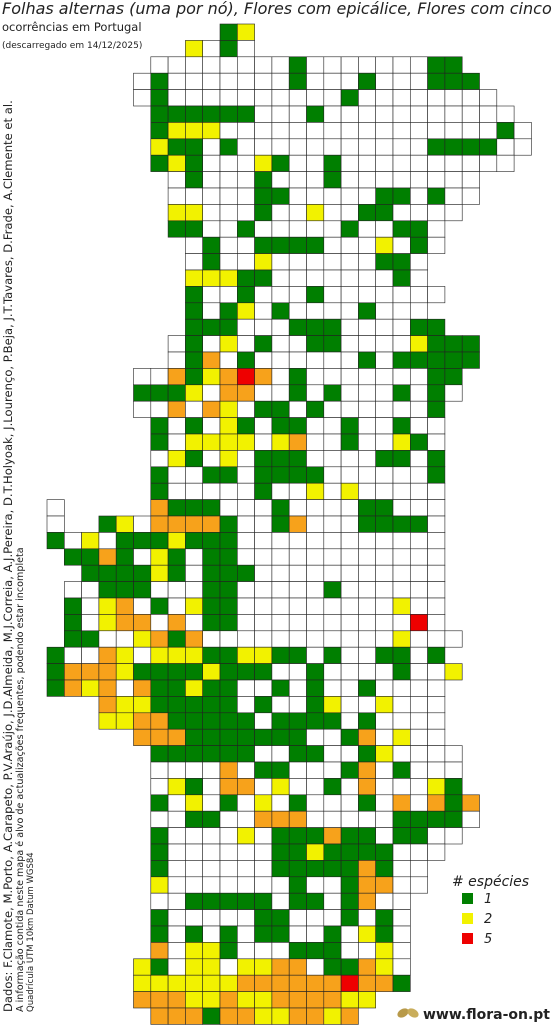  I want to click on grid-info: Quadrícula UTM 10km Datum WGS84, so click(31, 932).